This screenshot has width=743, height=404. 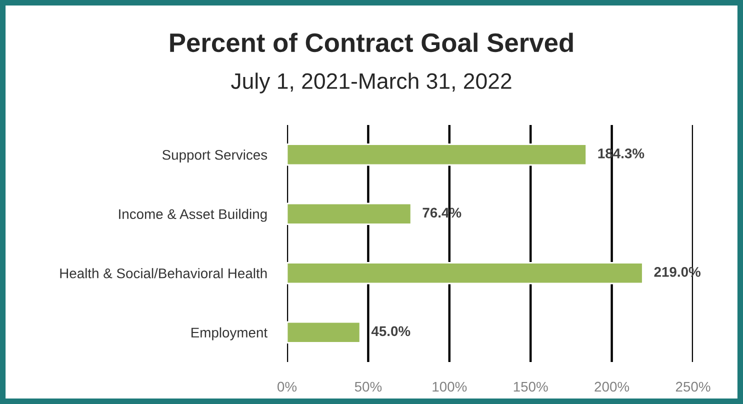 I want to click on x-tick-label: 0%, so click(x=287, y=387).